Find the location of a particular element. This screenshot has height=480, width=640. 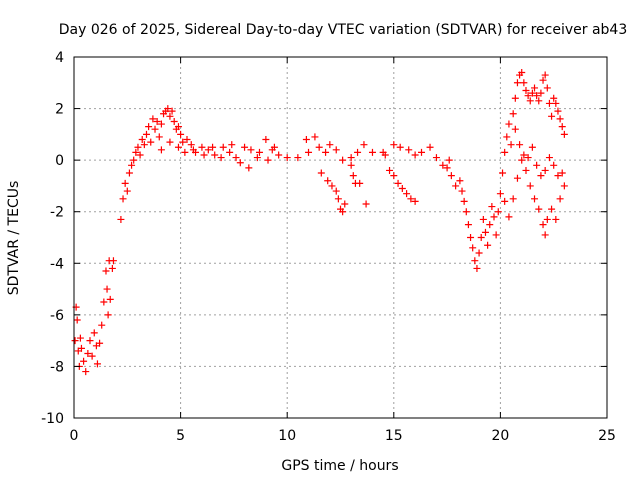

x-tick-label: 10 is located at coordinates (287, 436).